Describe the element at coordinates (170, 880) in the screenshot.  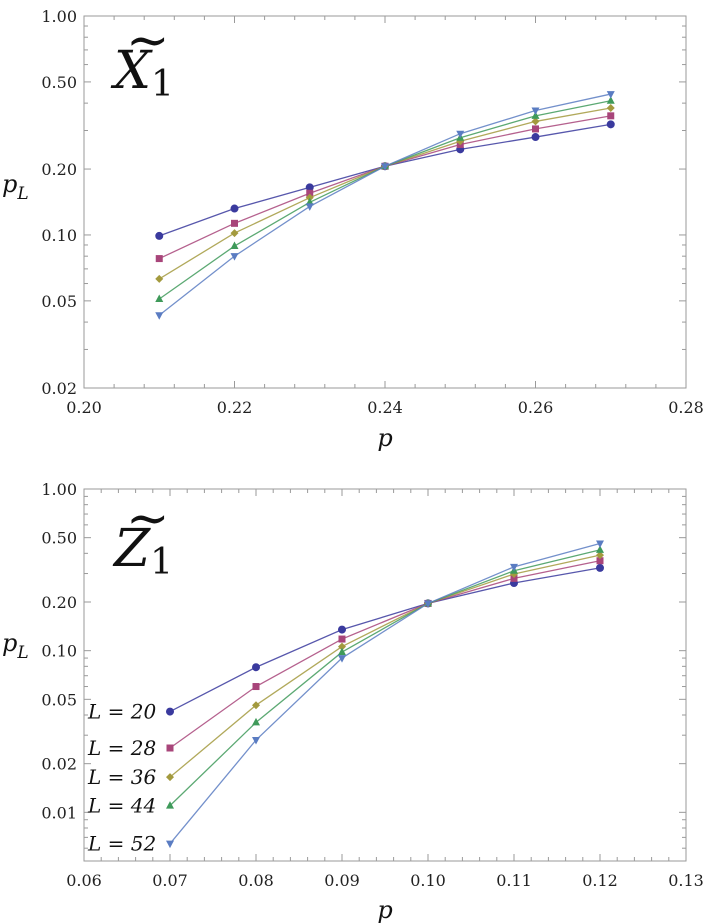
I see `x-tick-label: 0.07` at that location.